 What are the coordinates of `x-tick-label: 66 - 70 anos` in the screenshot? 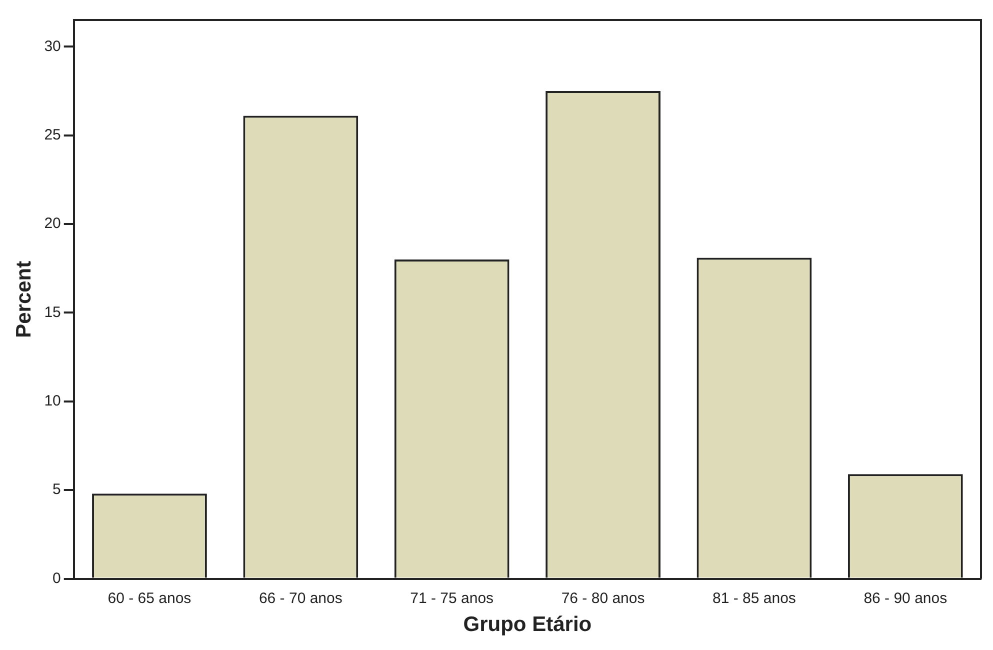 It's located at (300, 598).